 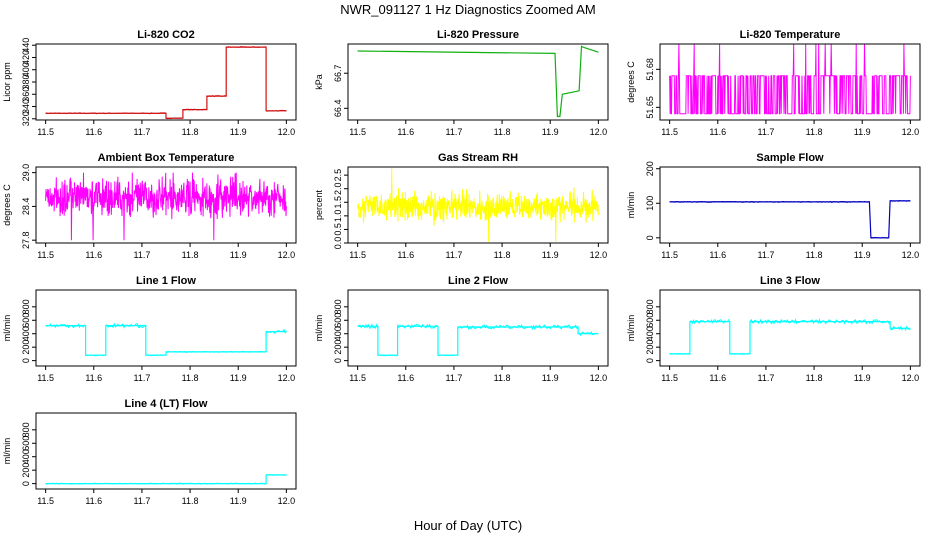 I want to click on y-tick-label: 1.0, so click(x=338, y=216).